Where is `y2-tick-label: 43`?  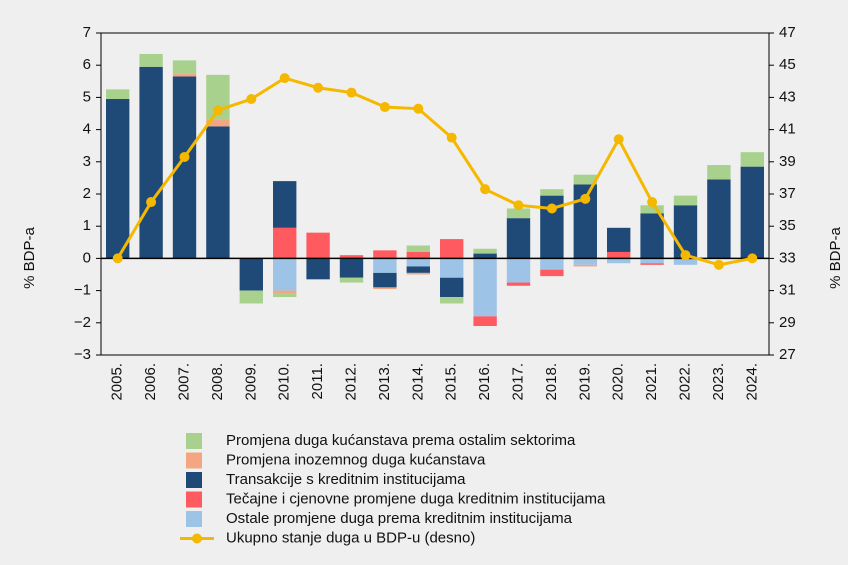
y2-tick-label: 43 is located at coordinates (787, 96).